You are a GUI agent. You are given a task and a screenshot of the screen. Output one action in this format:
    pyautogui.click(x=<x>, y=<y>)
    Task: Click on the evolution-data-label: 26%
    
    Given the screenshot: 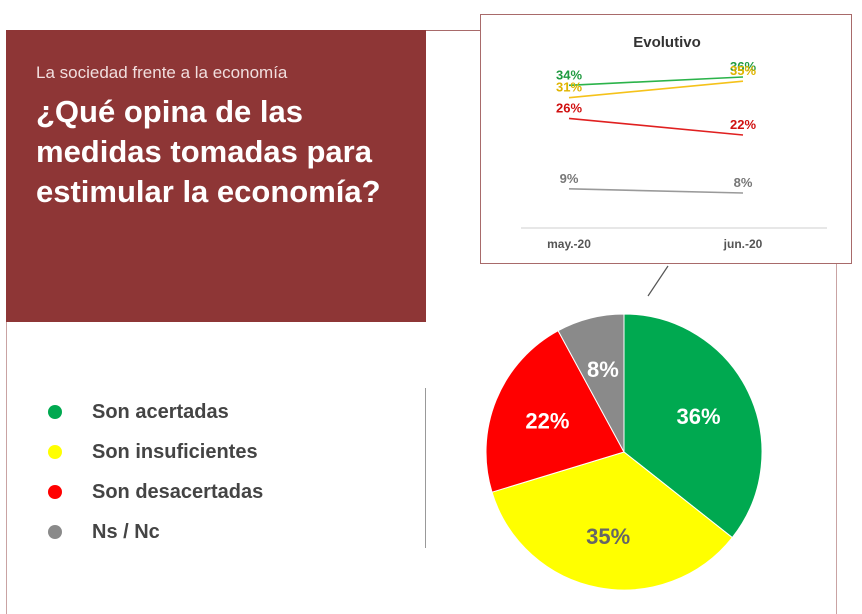 What is the action you would take?
    pyautogui.click(x=569, y=107)
    